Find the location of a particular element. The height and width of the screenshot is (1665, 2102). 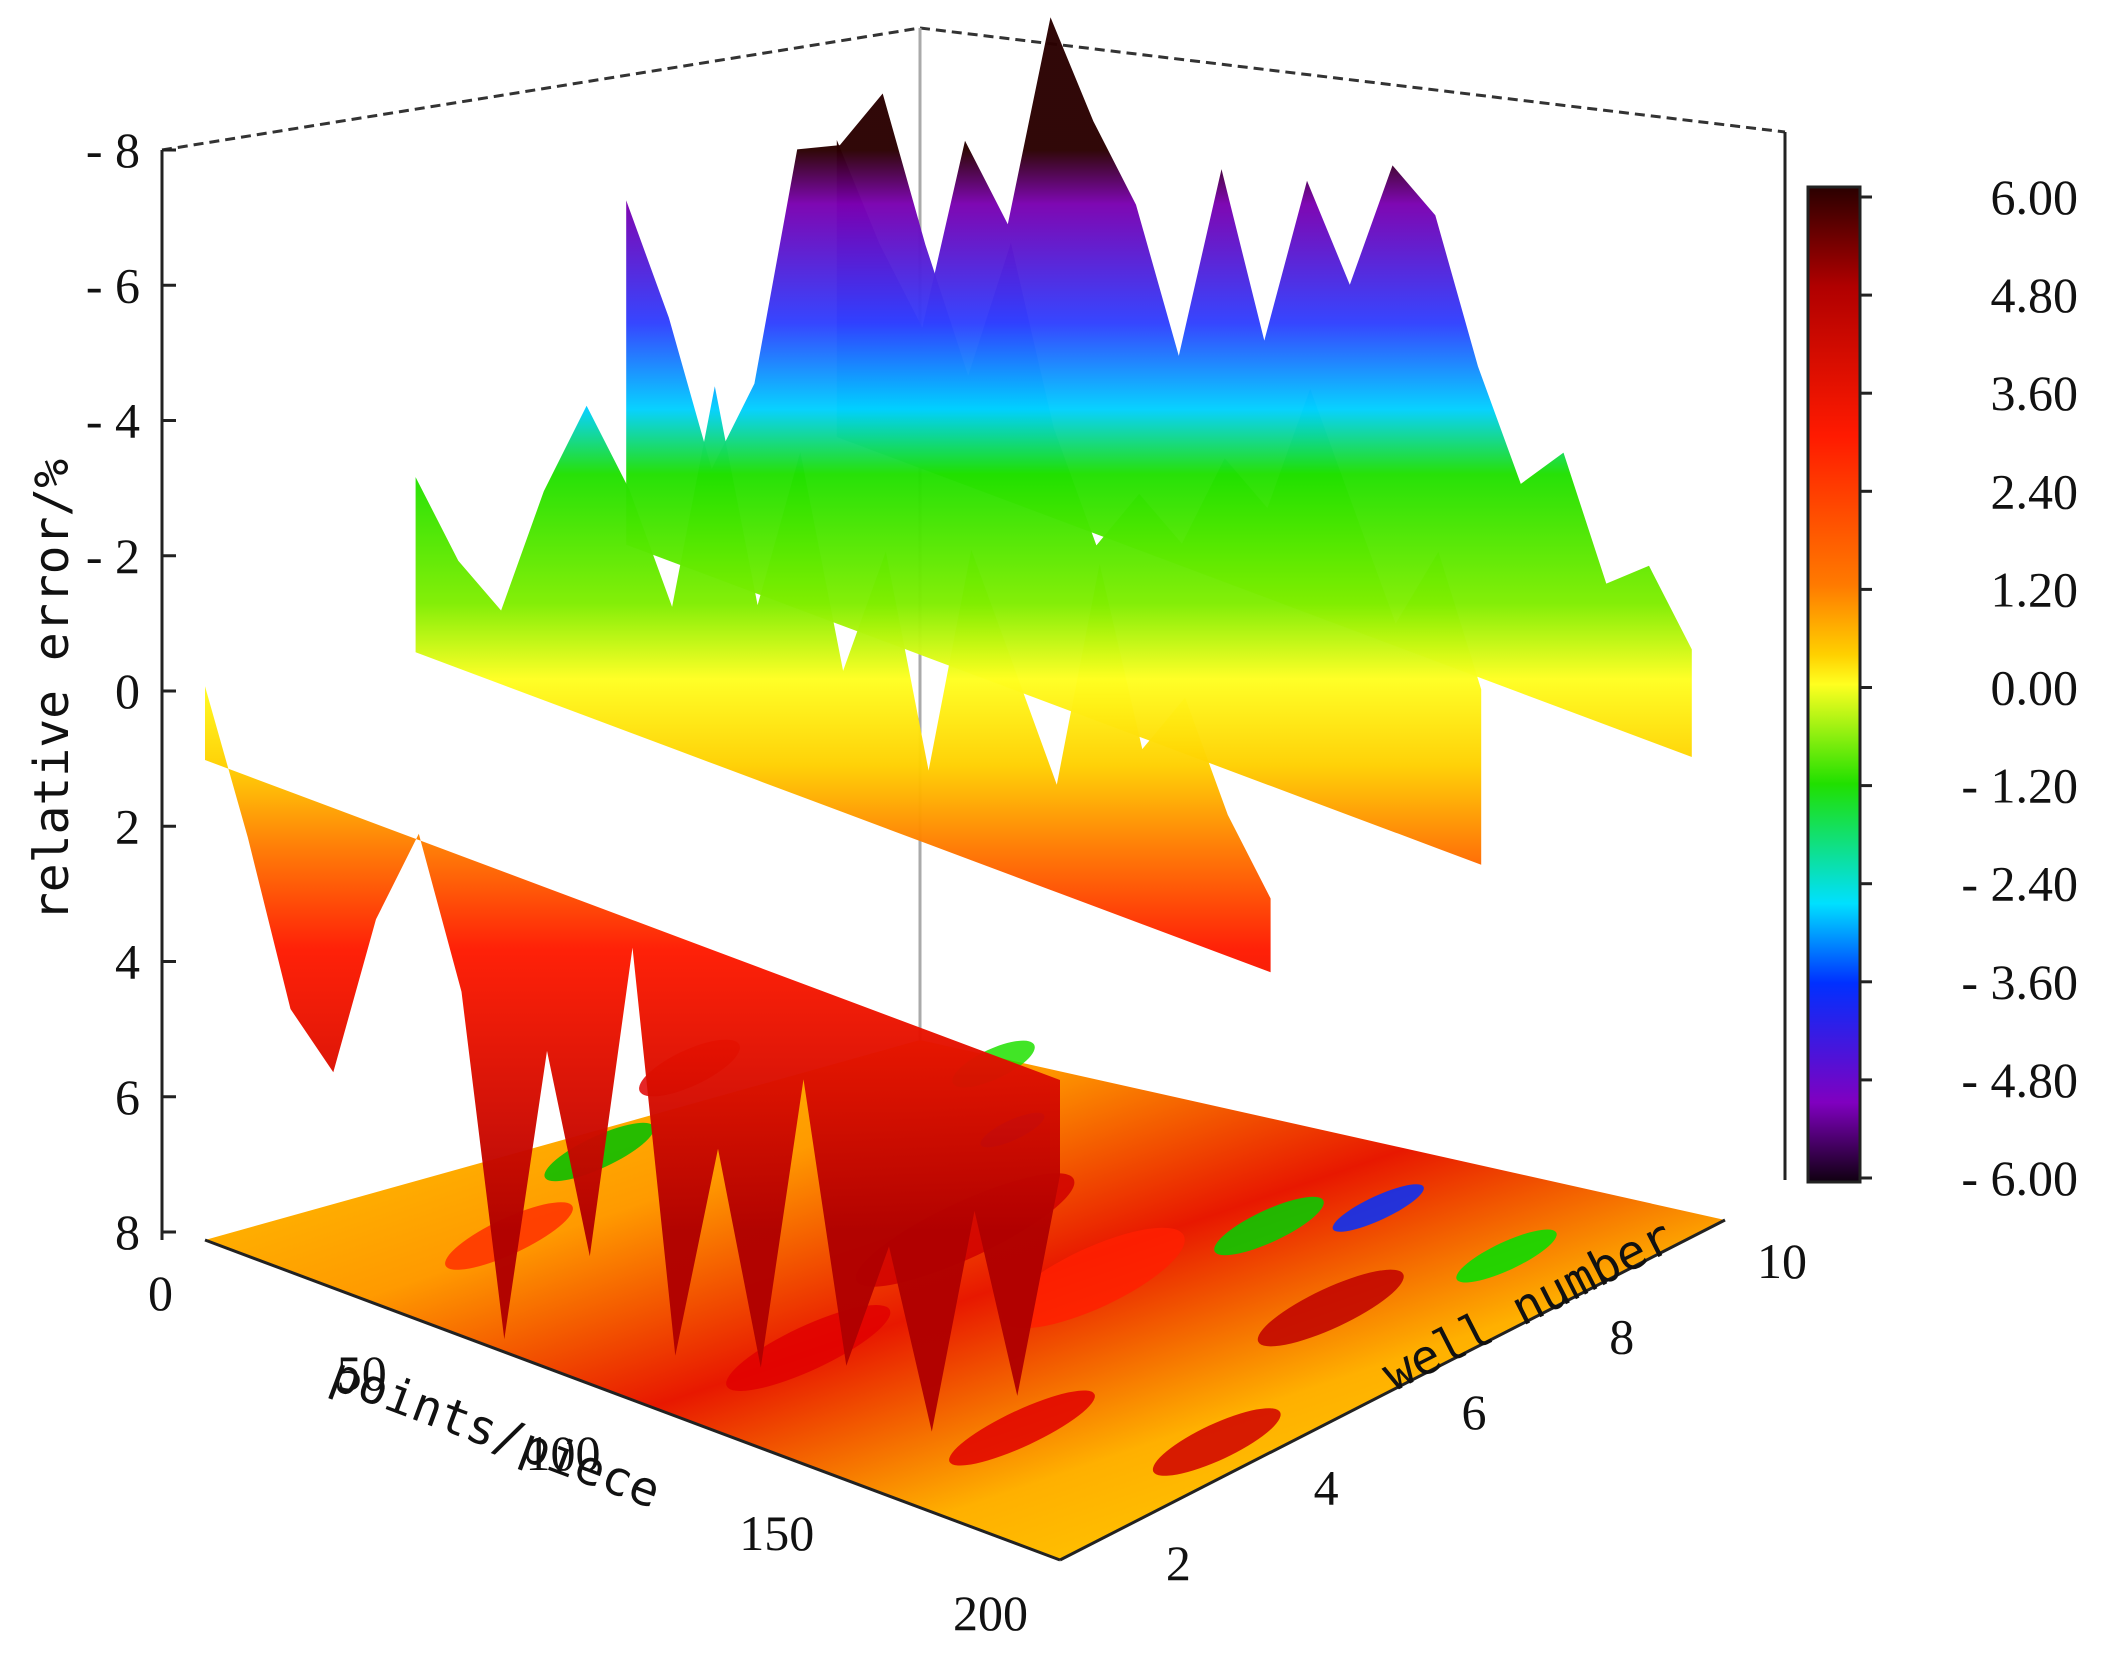

back-top-left-edge is located at coordinates (541, 89).